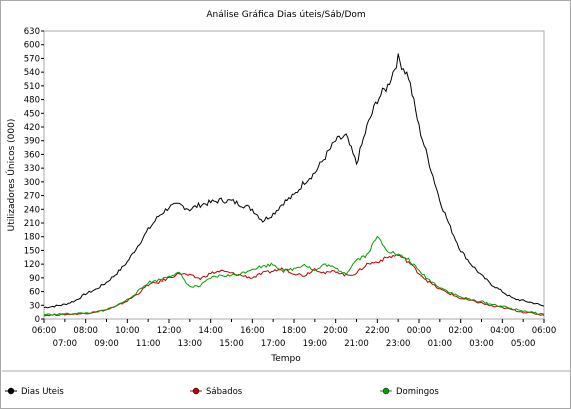 The width and height of the screenshot is (571, 410). I want to click on x-tick-label: 21:00, so click(356, 344).